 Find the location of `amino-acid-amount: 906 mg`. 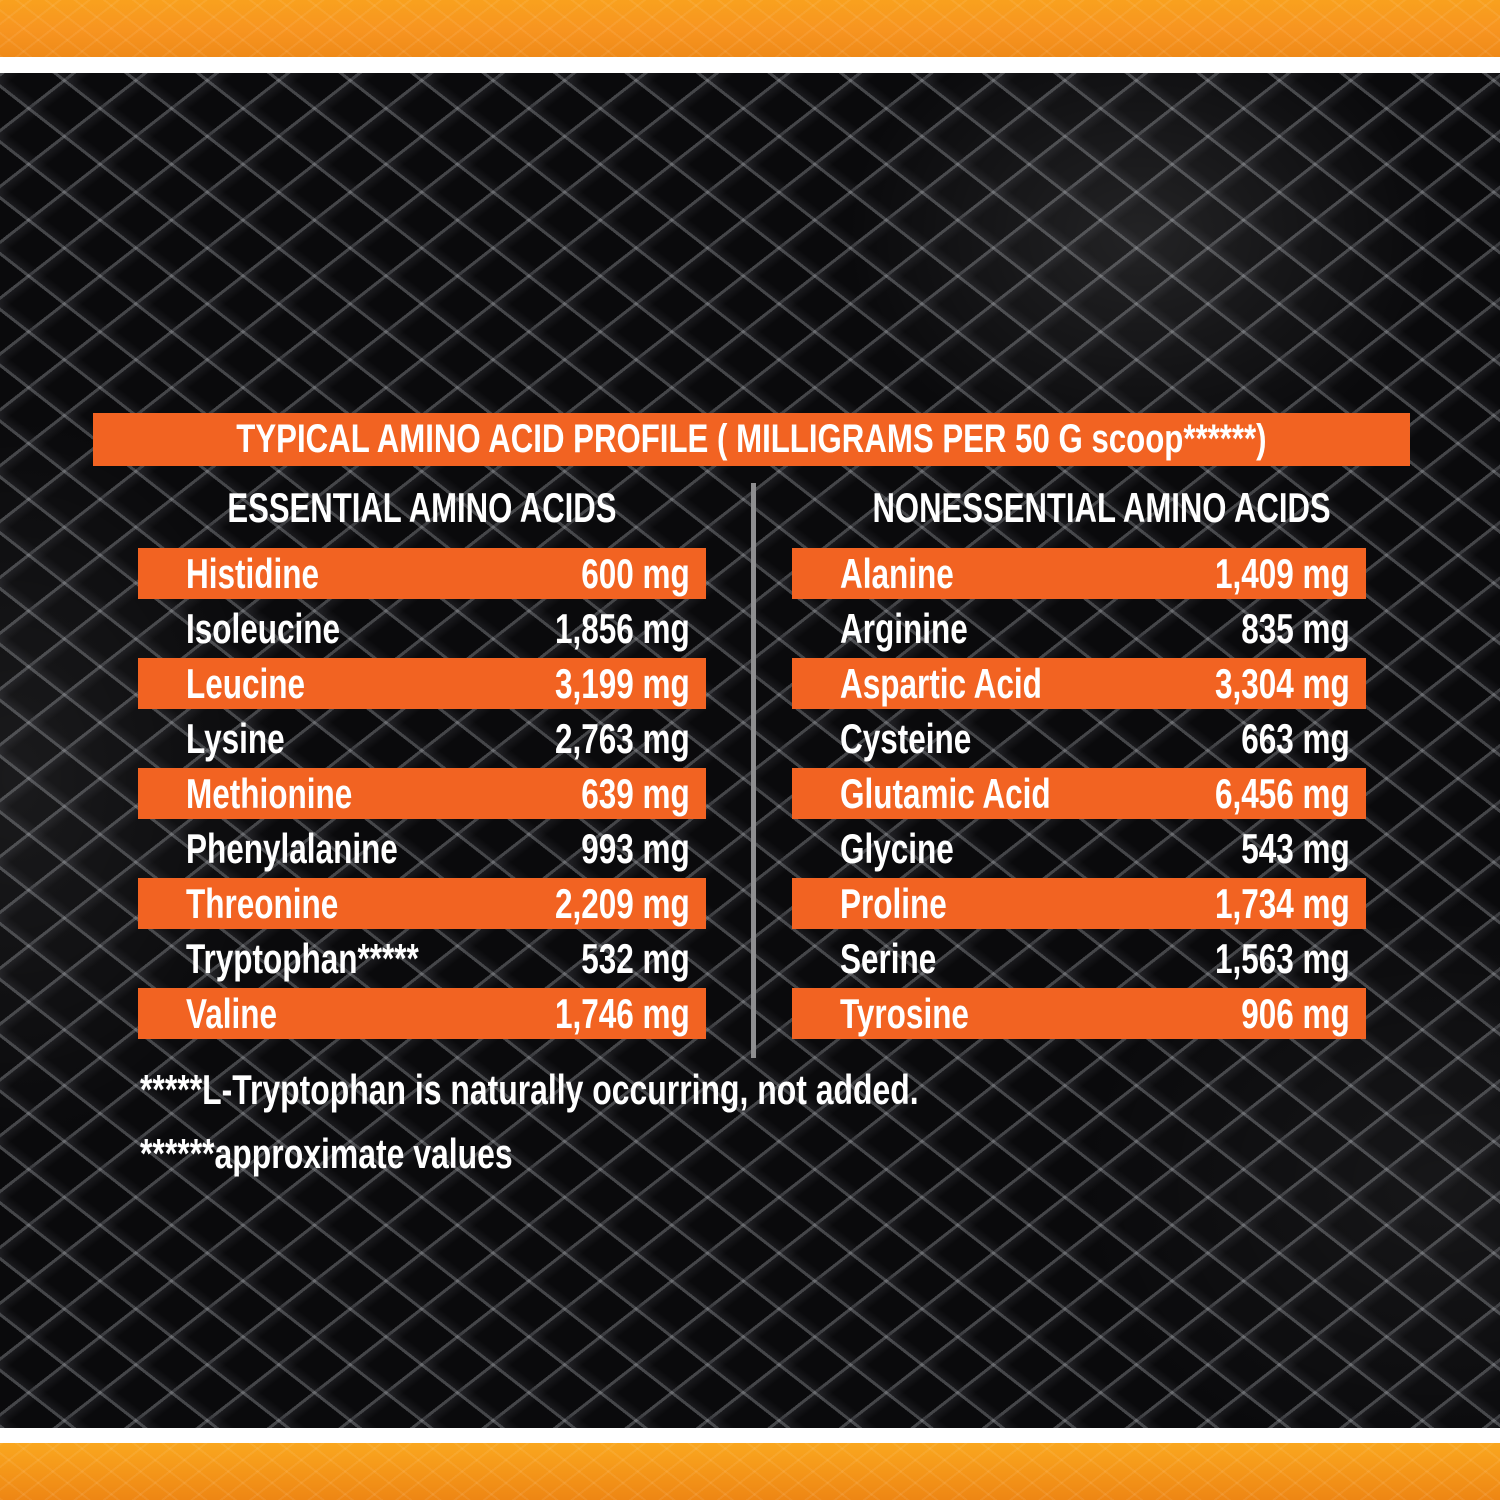

amino-acid-amount: 906 mg is located at coordinates (1295, 1013).